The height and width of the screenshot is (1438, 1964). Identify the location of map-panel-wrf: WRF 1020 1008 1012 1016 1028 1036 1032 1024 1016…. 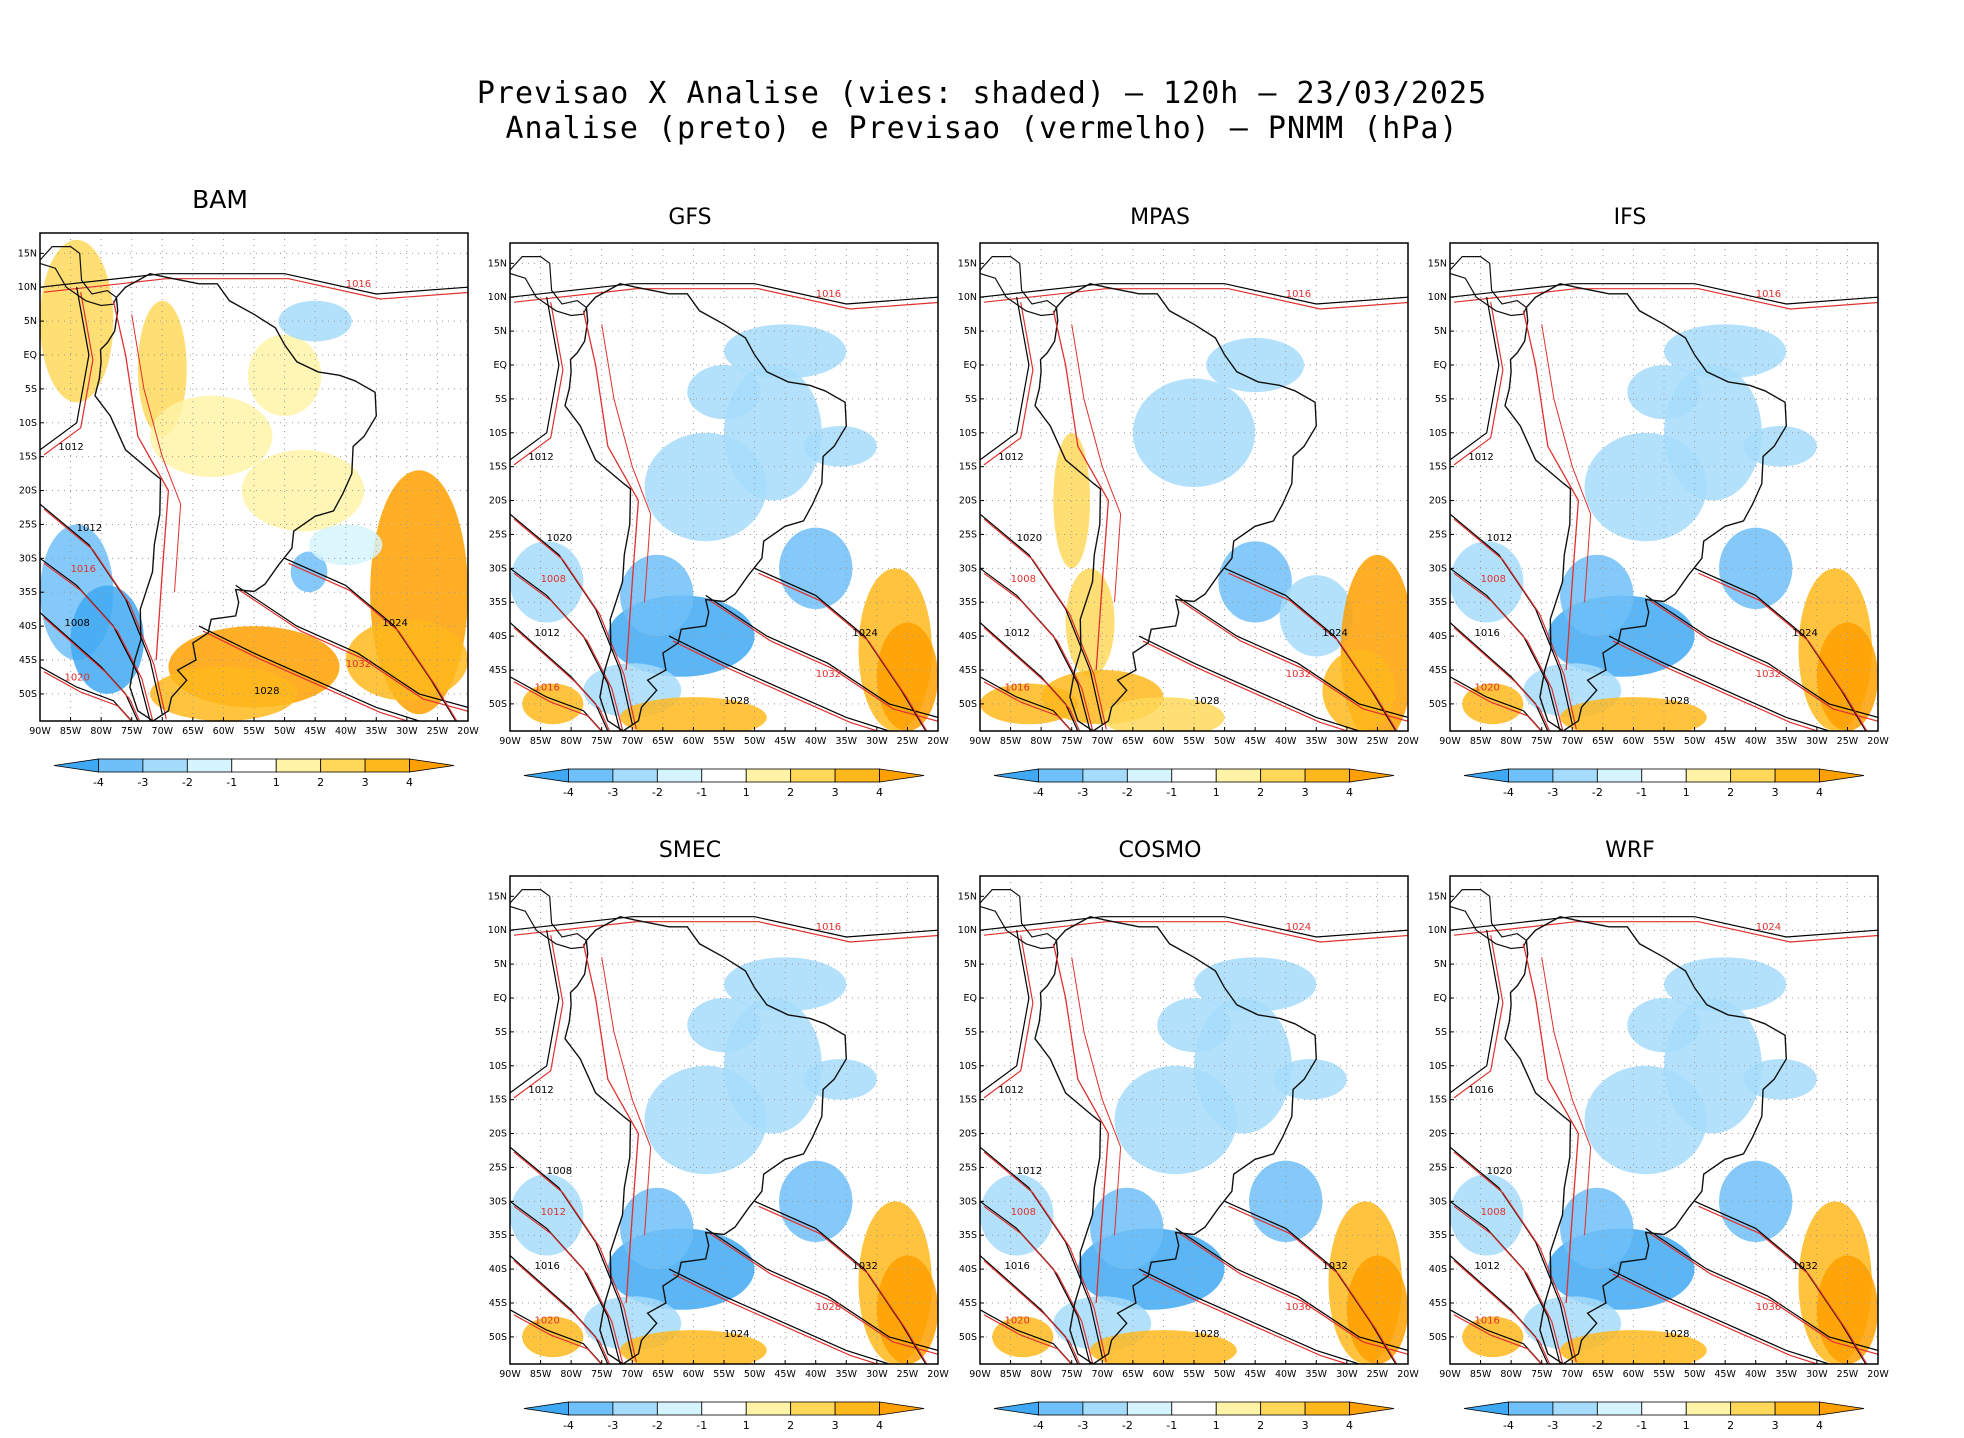
(1650, 1138).